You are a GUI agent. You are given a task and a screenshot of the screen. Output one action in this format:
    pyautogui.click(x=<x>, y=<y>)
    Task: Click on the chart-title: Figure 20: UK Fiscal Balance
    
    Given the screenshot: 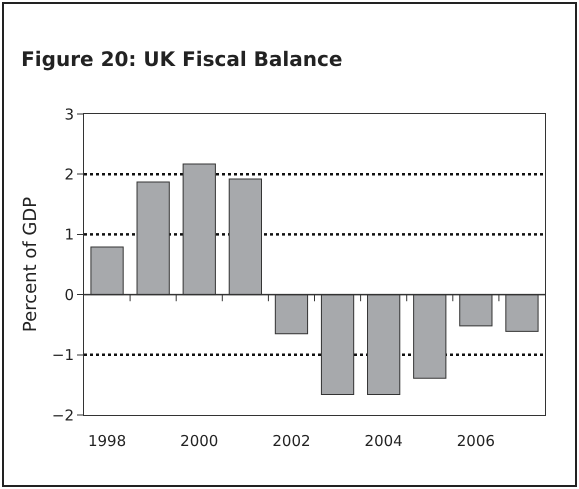 What is the action you would take?
    pyautogui.click(x=181, y=59)
    